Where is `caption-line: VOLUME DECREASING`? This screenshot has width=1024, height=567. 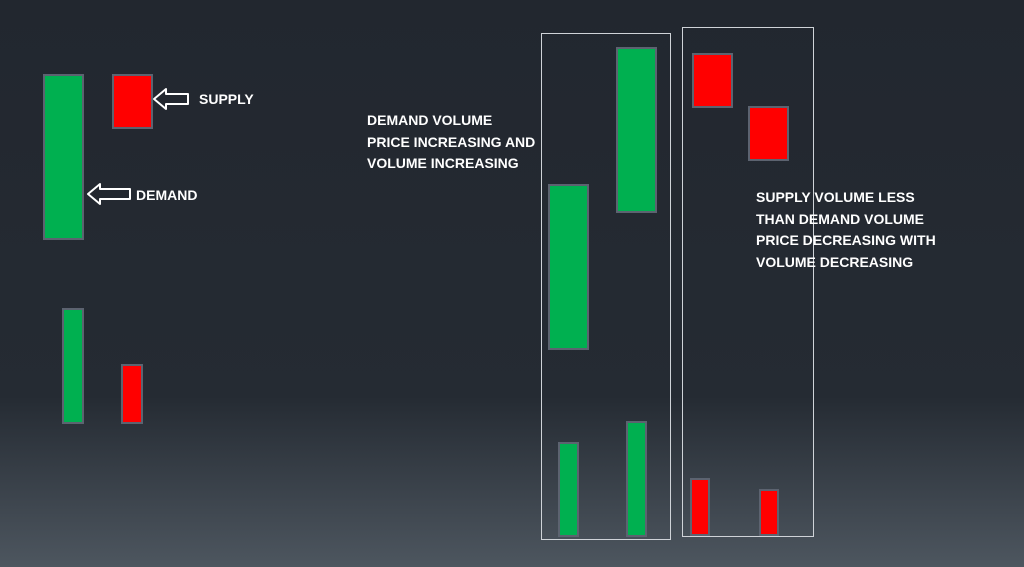 caption-line: VOLUME DECREASING is located at coordinates (835, 261).